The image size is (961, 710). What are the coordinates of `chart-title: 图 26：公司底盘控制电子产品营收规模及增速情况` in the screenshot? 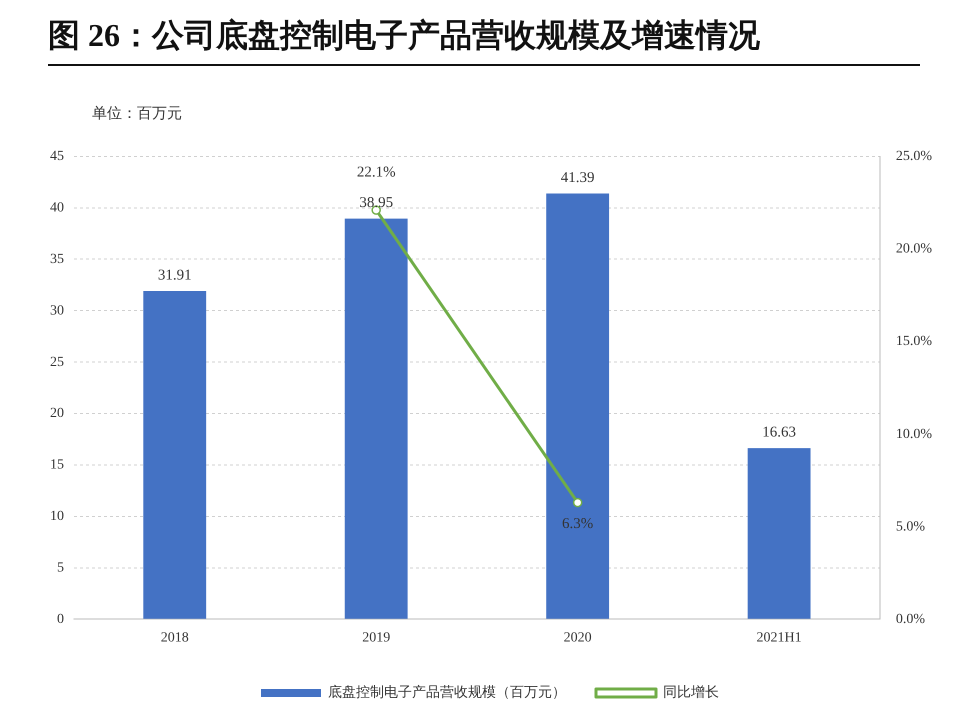 It's located at (484, 40).